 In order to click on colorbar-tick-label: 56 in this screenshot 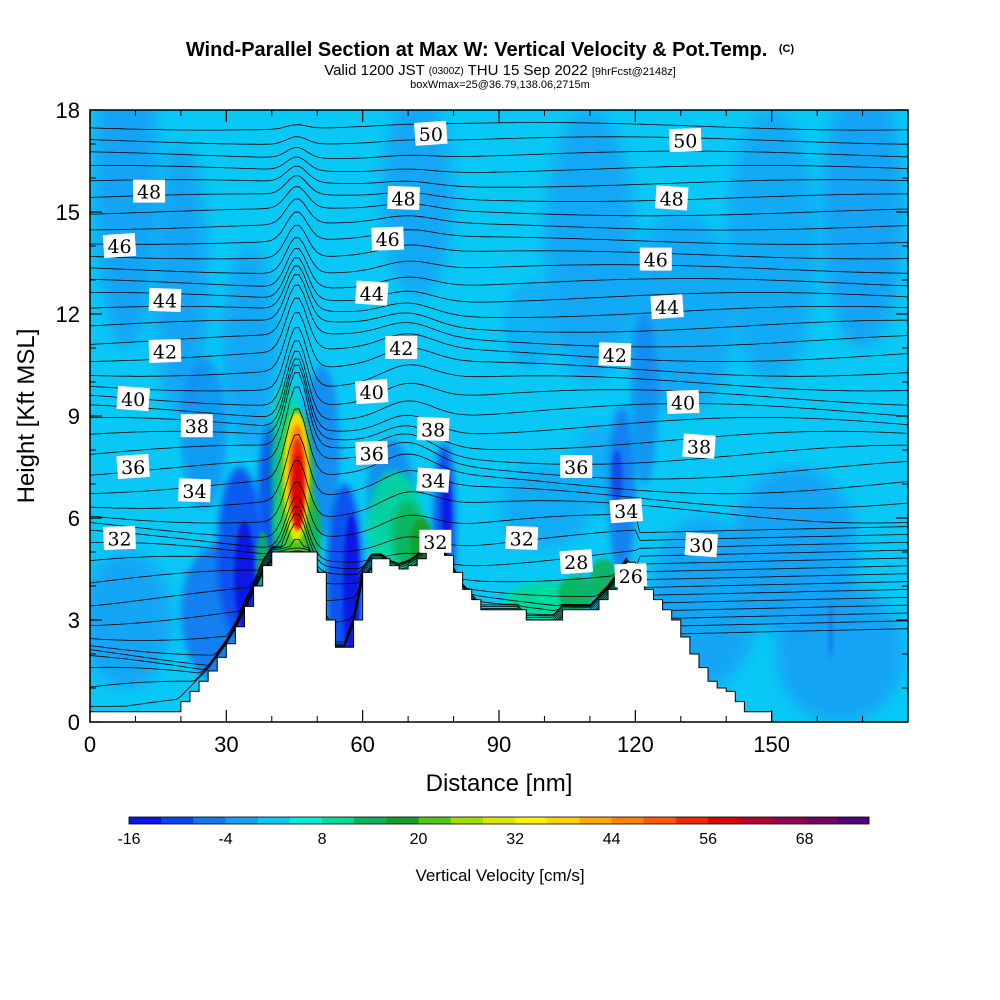, I will do `click(708, 839)`.